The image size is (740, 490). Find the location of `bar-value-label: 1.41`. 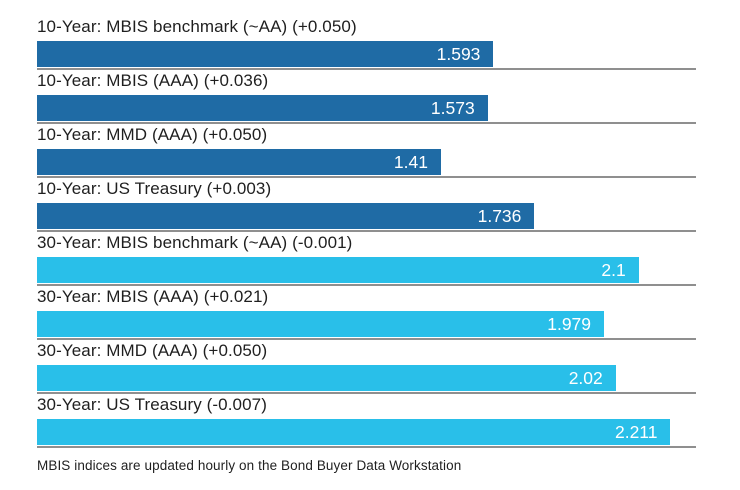

bar-value-label: 1.41 is located at coordinates (410, 162).